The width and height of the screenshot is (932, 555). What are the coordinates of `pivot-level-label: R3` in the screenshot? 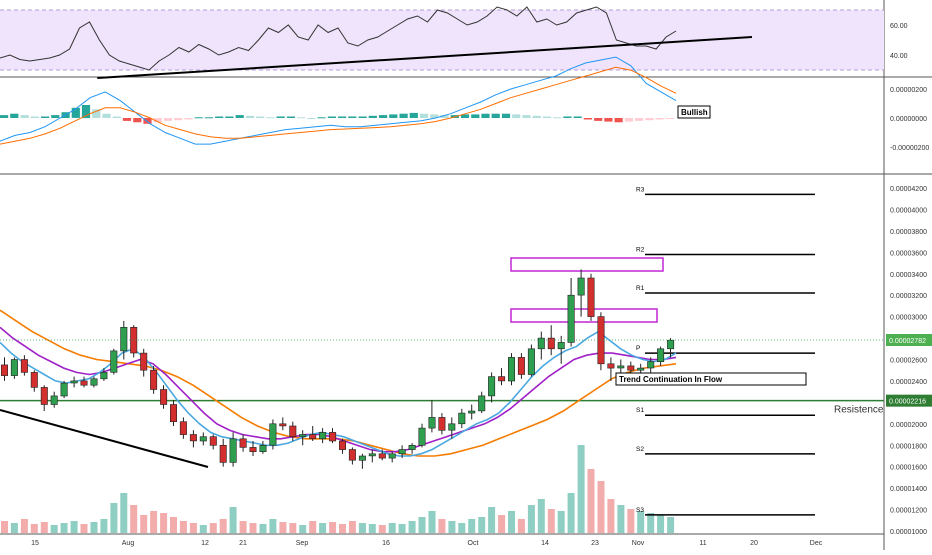 It's located at (640, 189).